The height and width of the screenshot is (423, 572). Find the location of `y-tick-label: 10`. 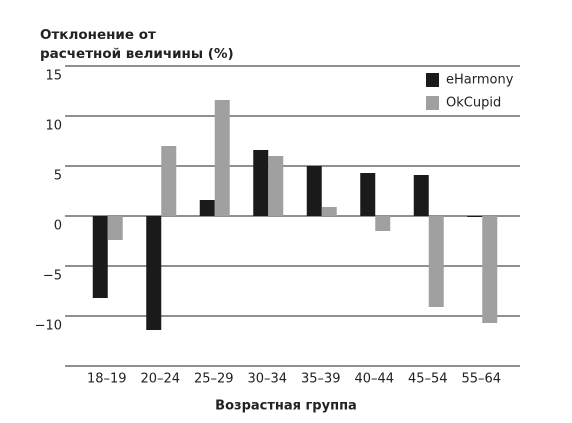

y-tick-label: 10 is located at coordinates (53, 126).